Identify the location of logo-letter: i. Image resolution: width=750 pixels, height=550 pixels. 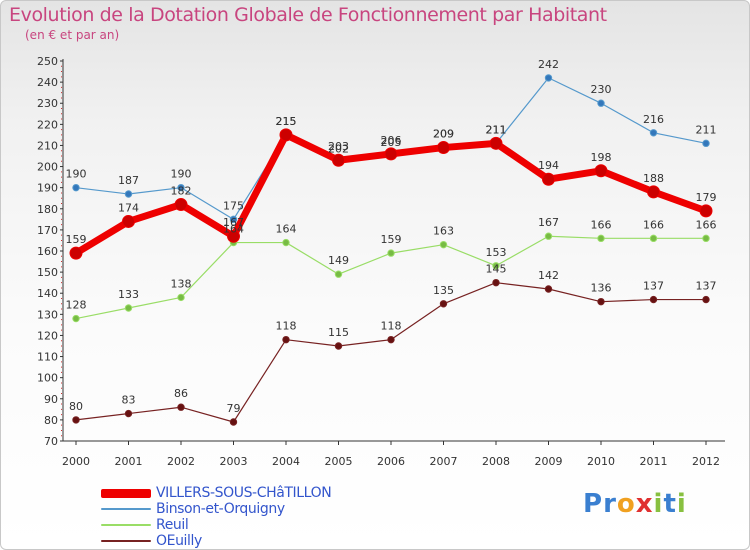
(658, 504).